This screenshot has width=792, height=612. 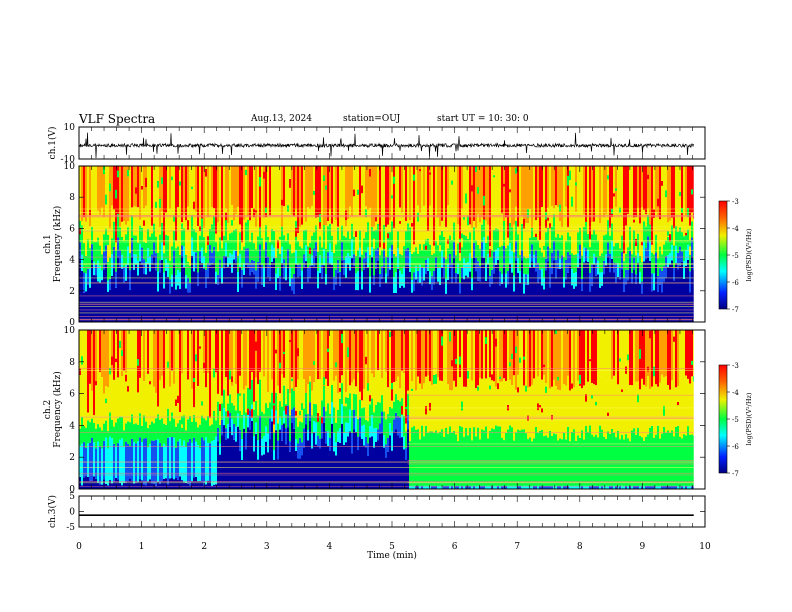 I want to click on y-tick-label: 4, so click(x=72, y=426).